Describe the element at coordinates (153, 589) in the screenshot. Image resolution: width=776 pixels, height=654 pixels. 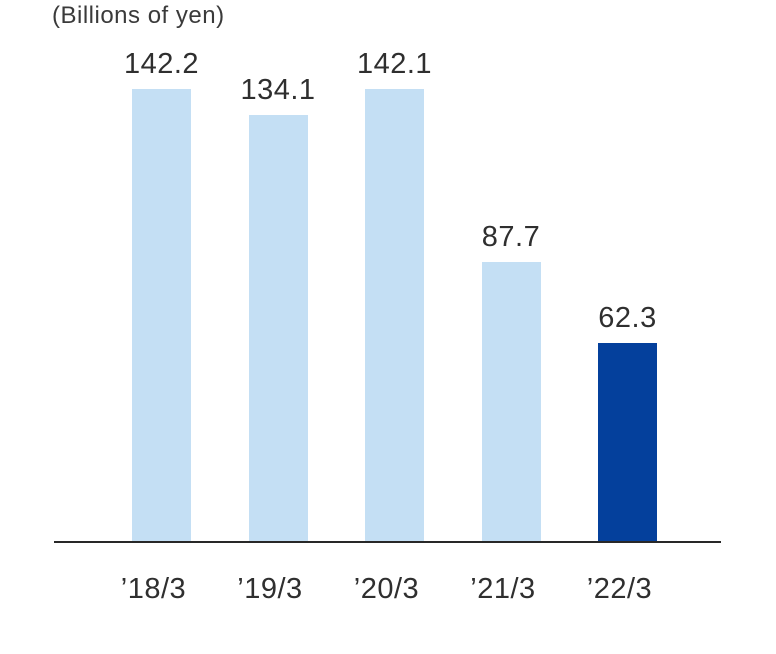
I see `x-axis-label: ’18/3` at that location.